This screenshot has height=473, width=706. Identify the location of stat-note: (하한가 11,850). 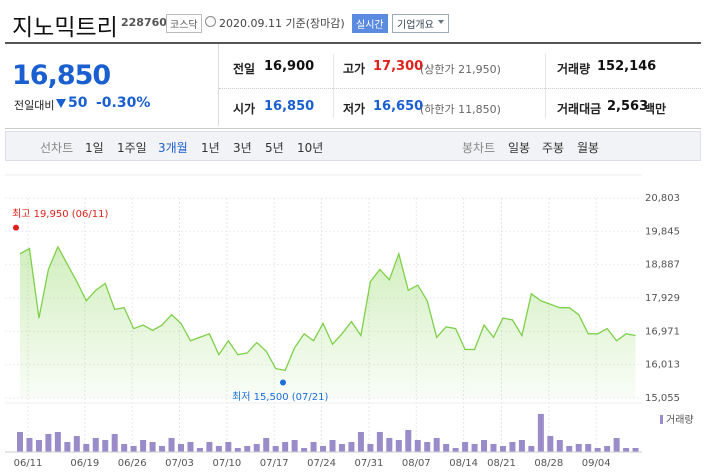
(460, 109).